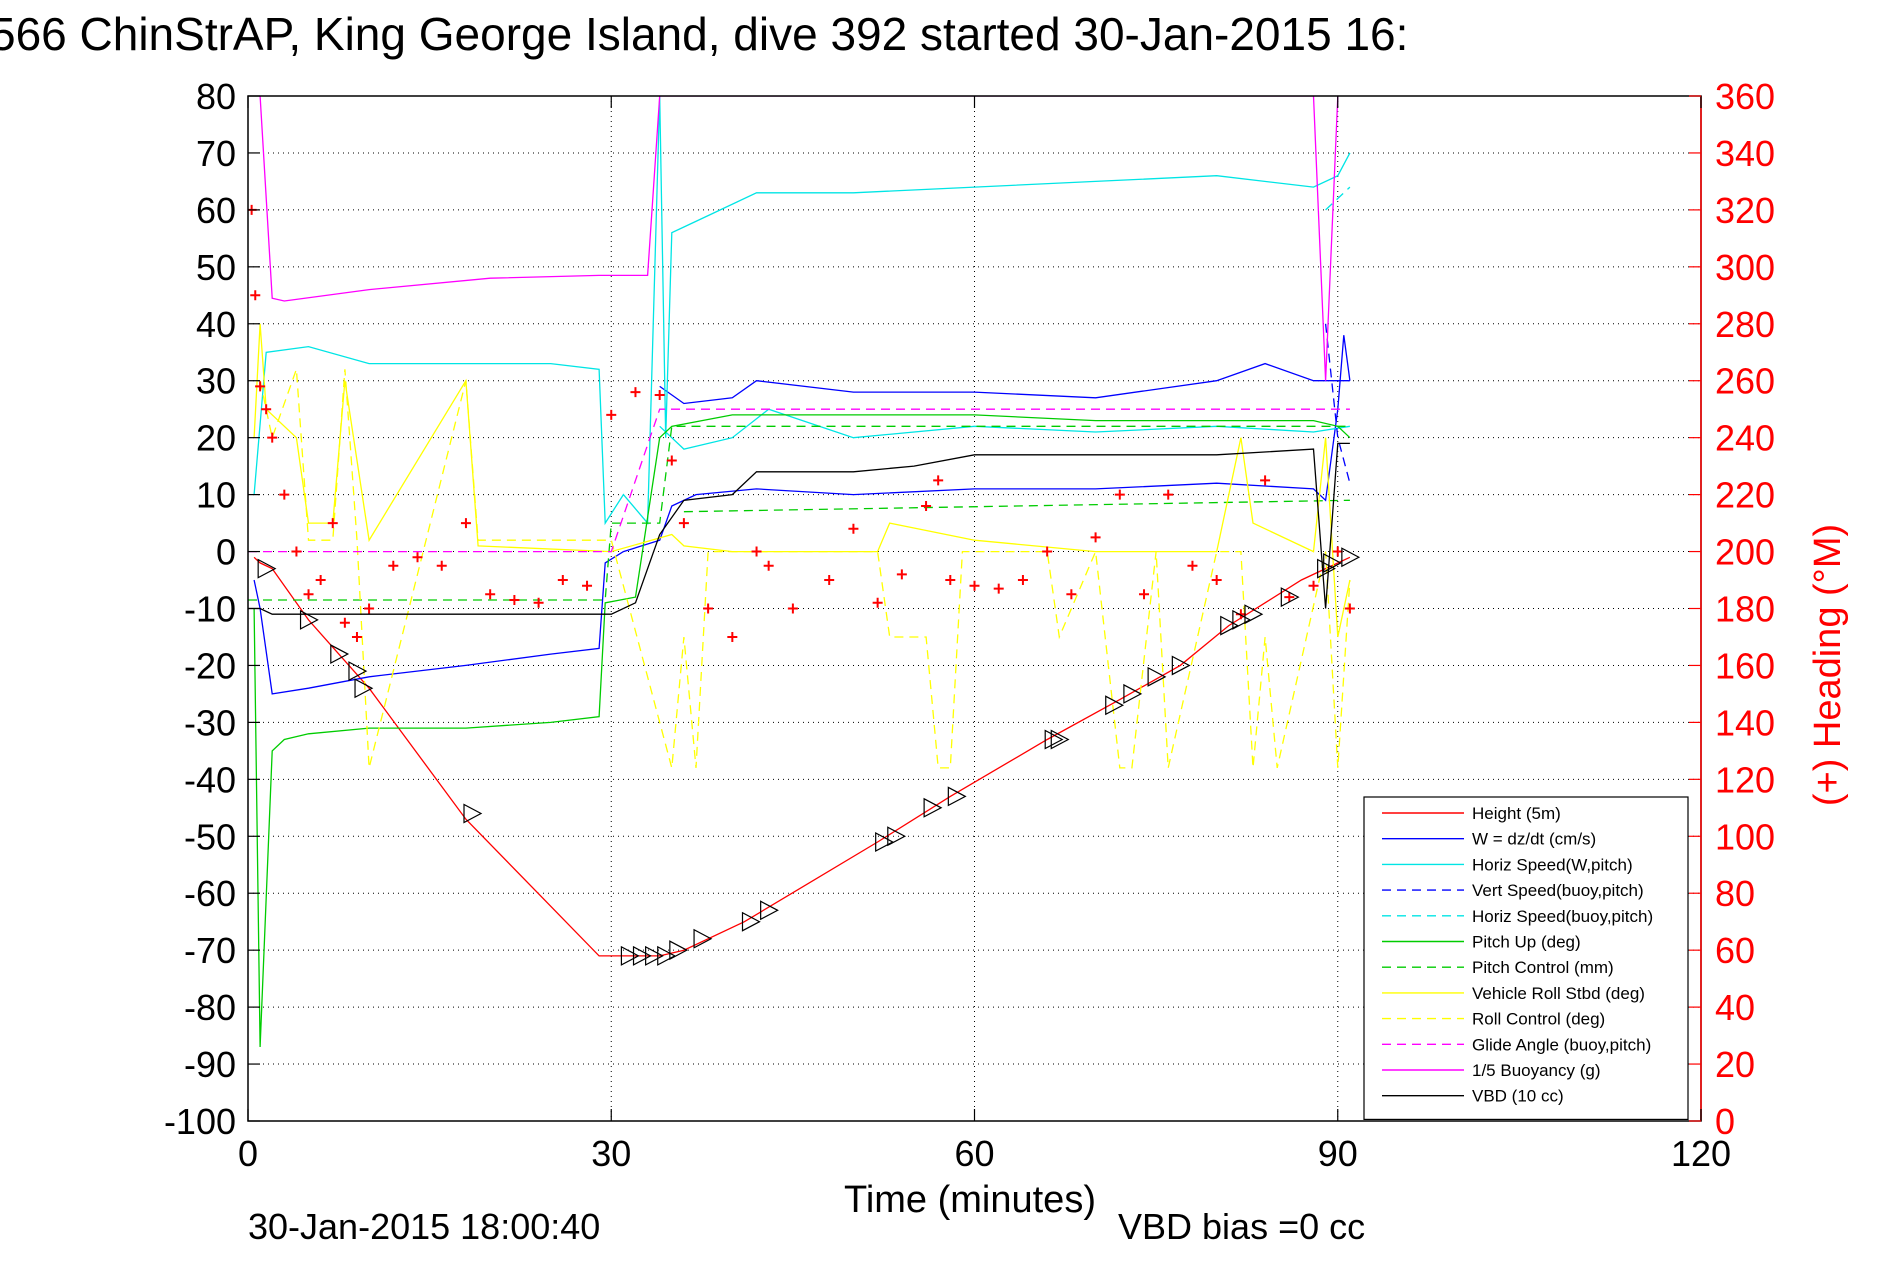 This screenshot has height=1262, width=1891. Describe the element at coordinates (1562, 916) in the screenshot. I see `legend-label: Horiz Speed(buoy,pitch)` at that location.